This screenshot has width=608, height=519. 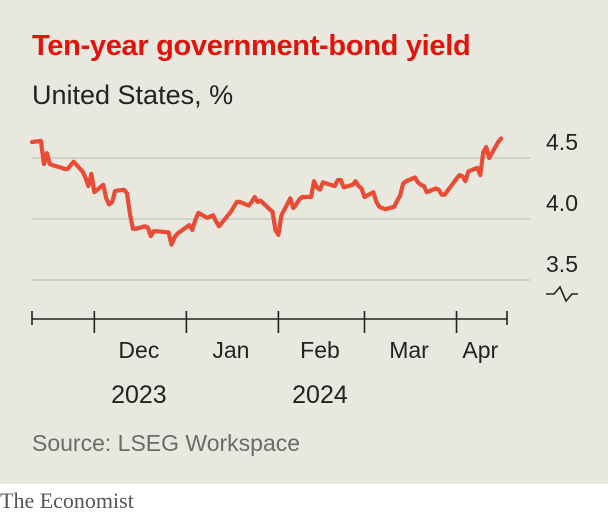 I want to click on x-tick-label: Mar, so click(x=409, y=350).